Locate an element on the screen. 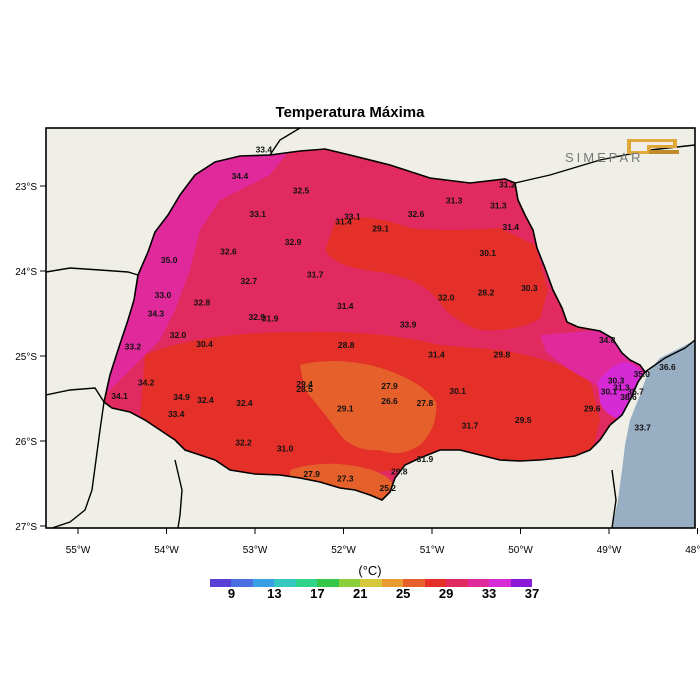 Image resolution: width=700 pixels, height=700 pixels. temperature-value: 30.4 is located at coordinates (204, 344).